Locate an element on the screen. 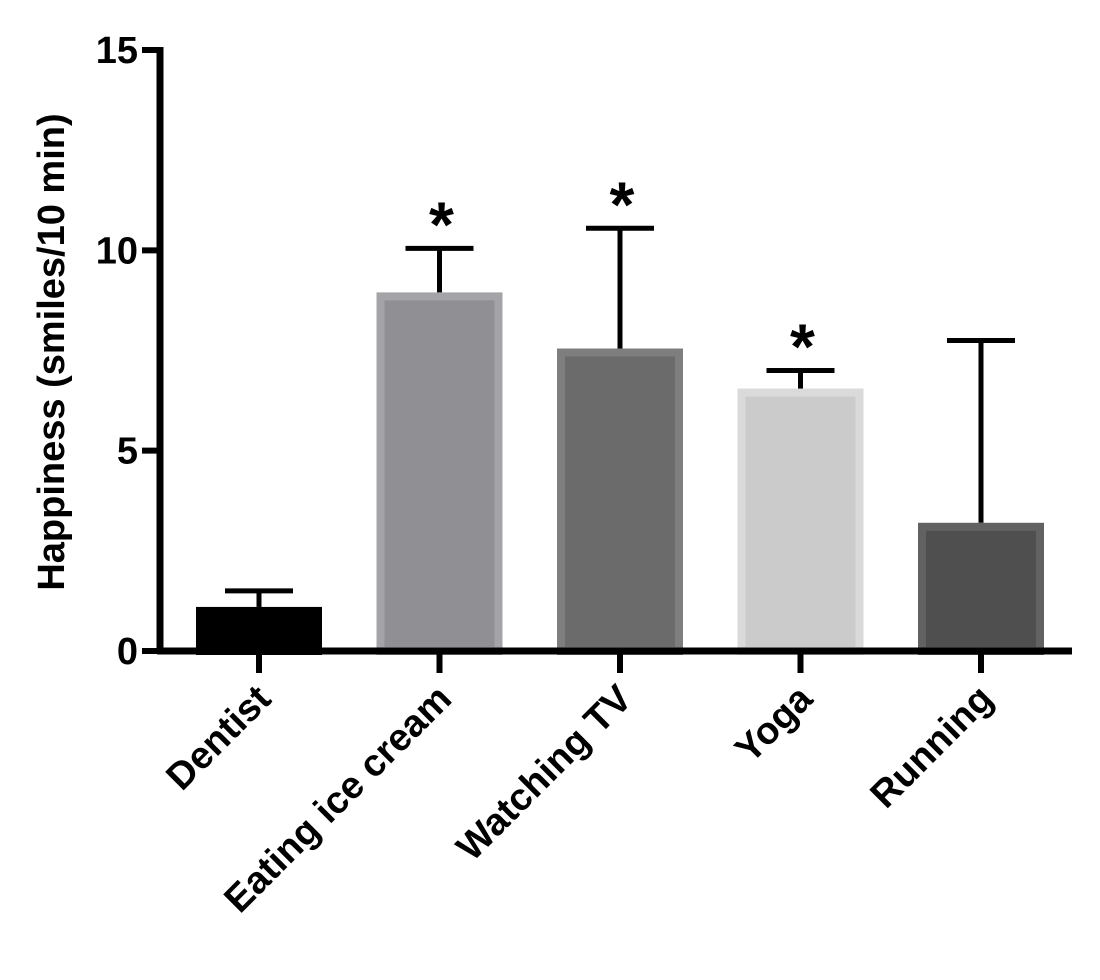  y-tick-label: 15 is located at coordinates (117, 51).